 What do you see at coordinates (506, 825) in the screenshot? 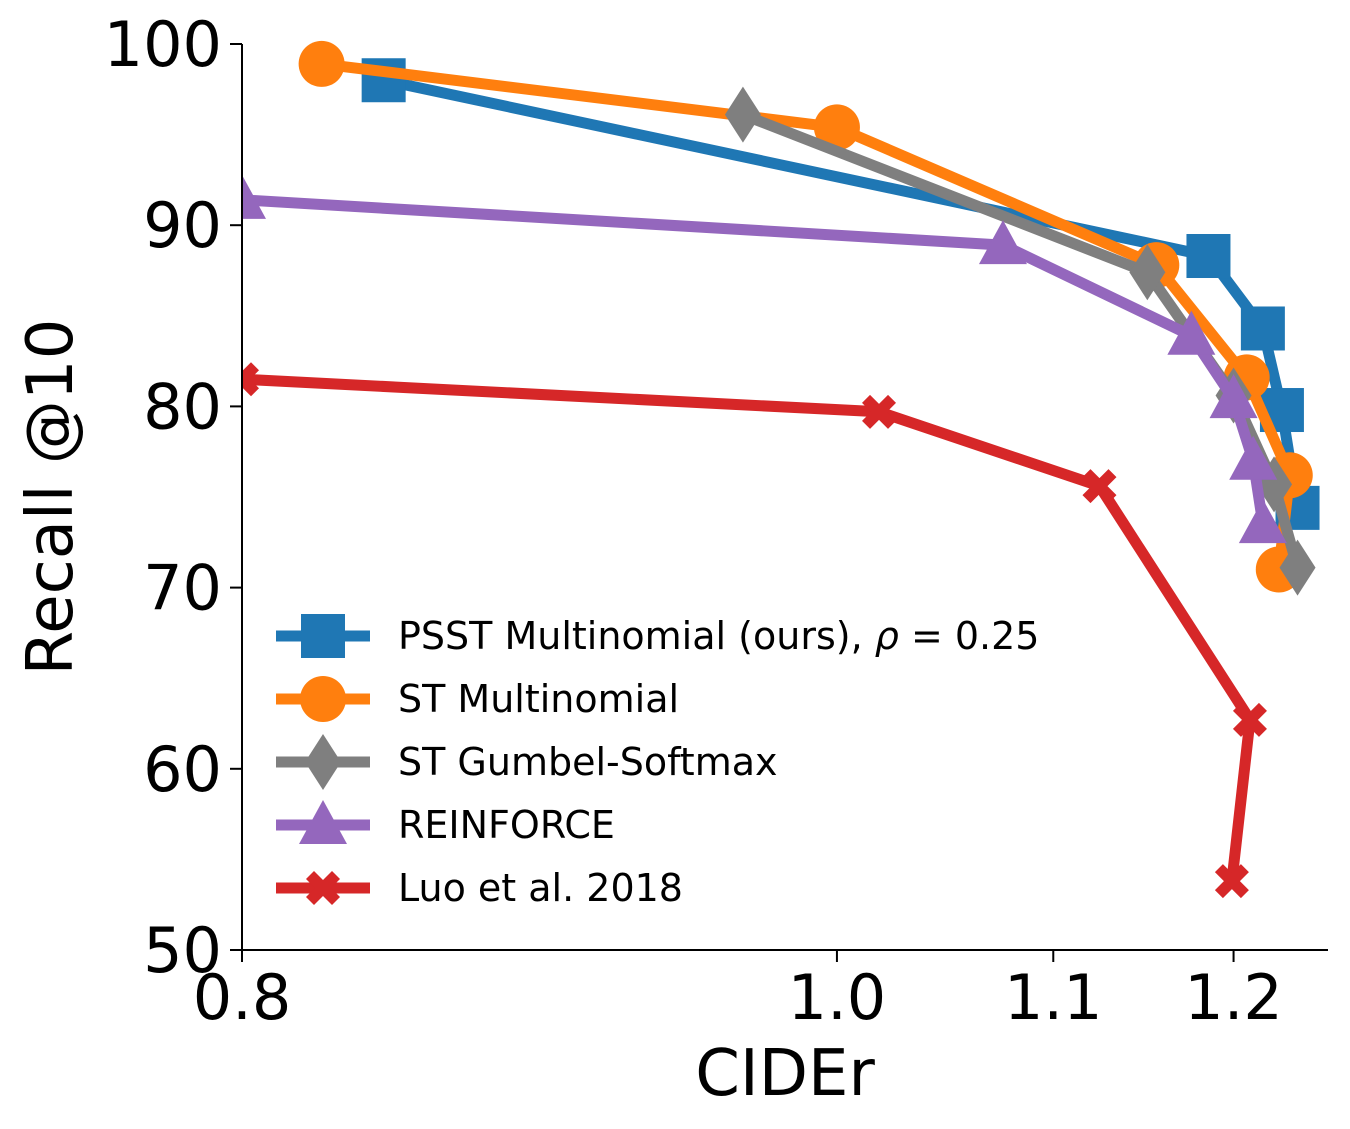
I see `legend-label: REINFORCE` at bounding box center [506, 825].